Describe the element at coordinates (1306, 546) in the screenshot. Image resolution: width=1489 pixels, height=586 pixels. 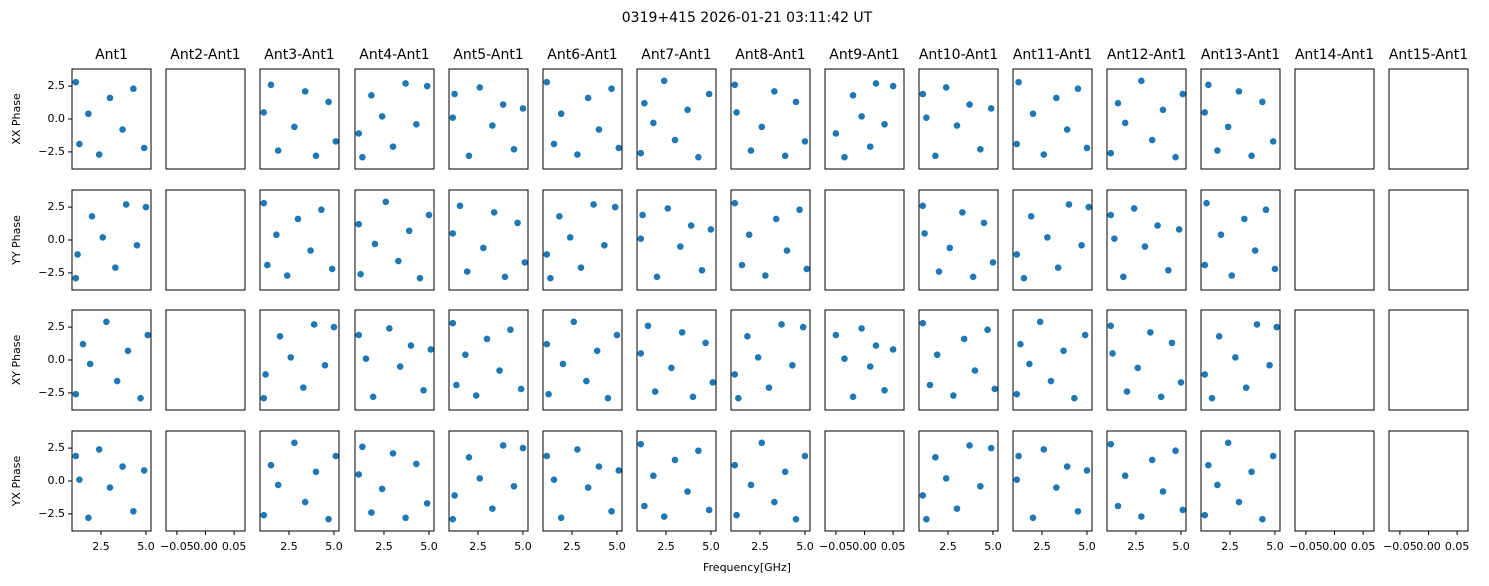
I see `x-tick-label: −0.05` at that location.